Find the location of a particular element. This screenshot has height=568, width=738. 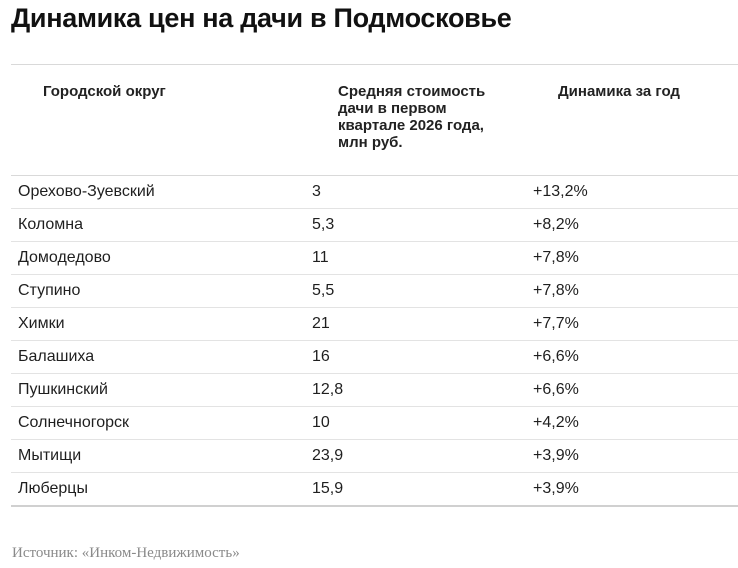

table-row: Ступино 5,5 +7,8% is located at coordinates (374, 291).